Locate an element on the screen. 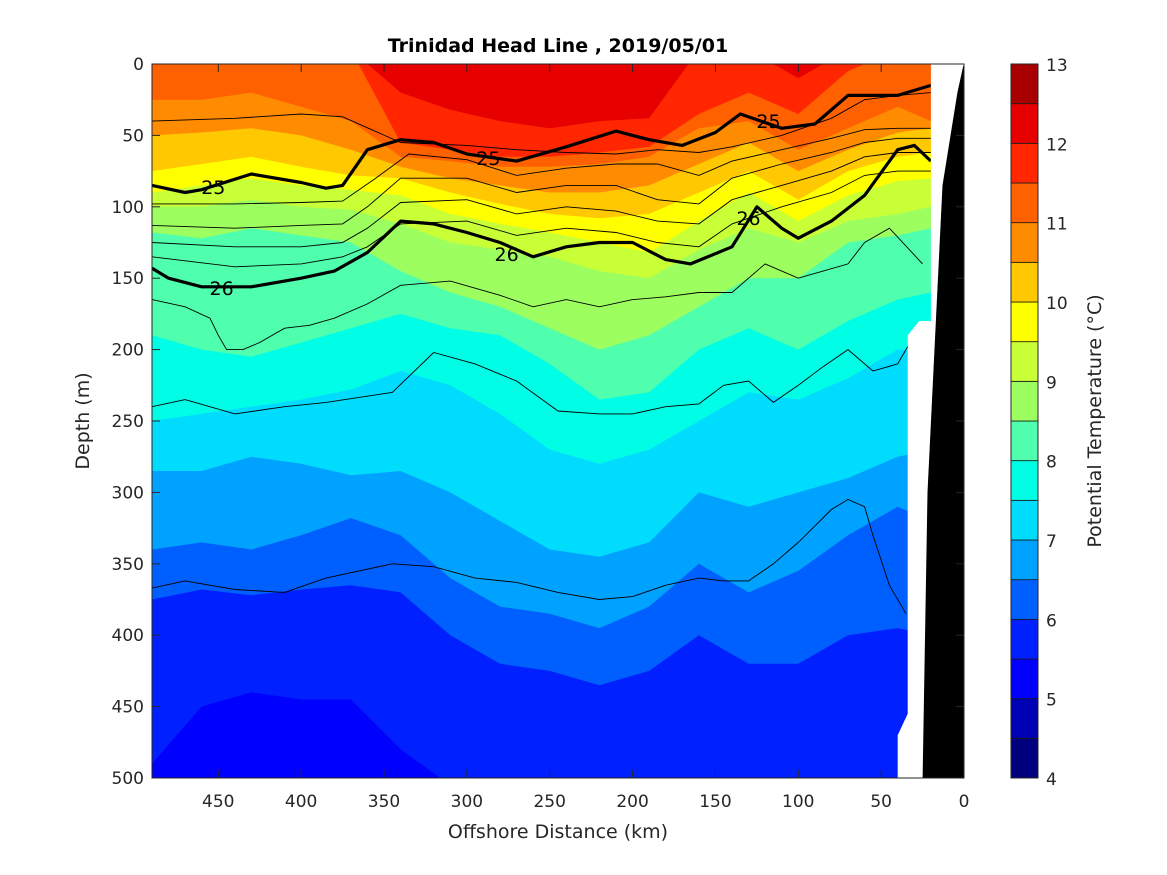 This screenshot has height=875, width=1167. x-tick-label: 350 is located at coordinates (384, 802).